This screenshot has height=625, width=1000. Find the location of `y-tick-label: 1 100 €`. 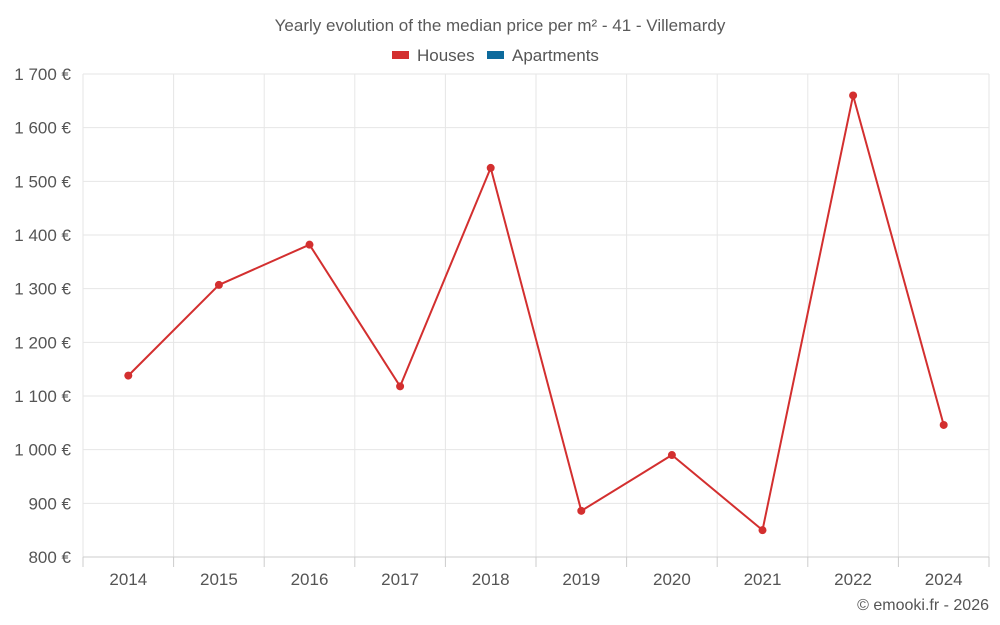

y-tick-label: 1 100 € is located at coordinates (42, 396).